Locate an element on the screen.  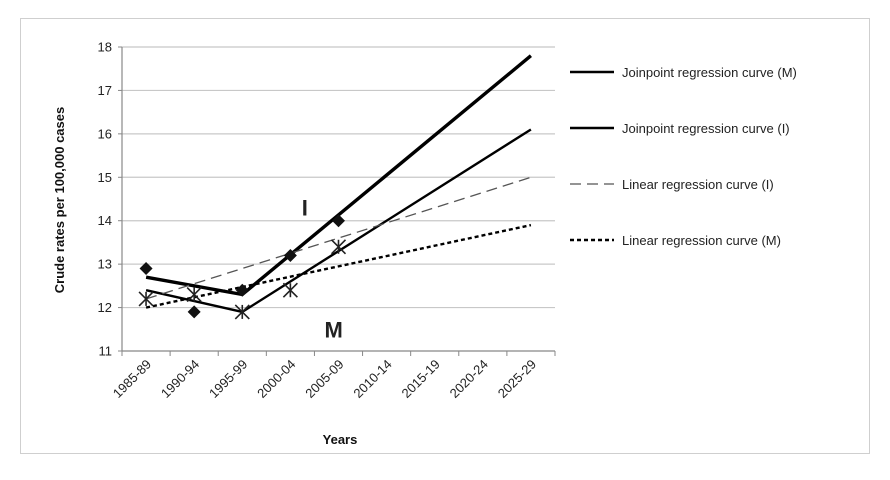
y-tick-label: 18 is located at coordinates (105, 47).